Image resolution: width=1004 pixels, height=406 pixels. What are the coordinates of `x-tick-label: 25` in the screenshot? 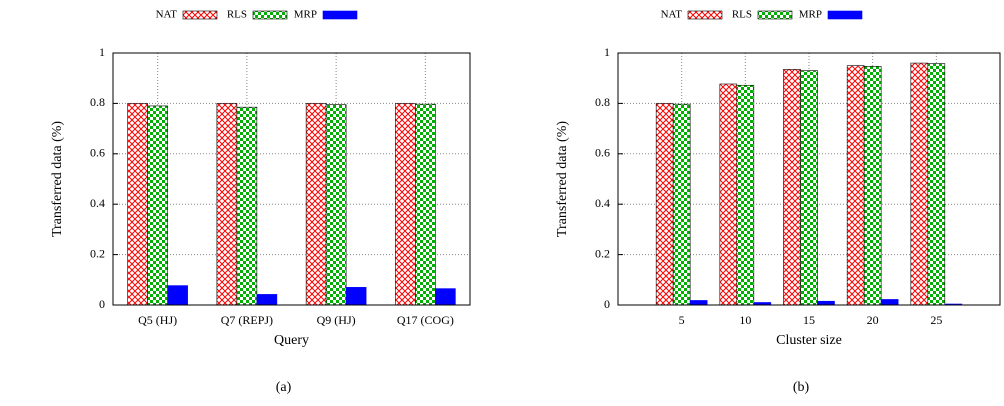 It's located at (936, 320).